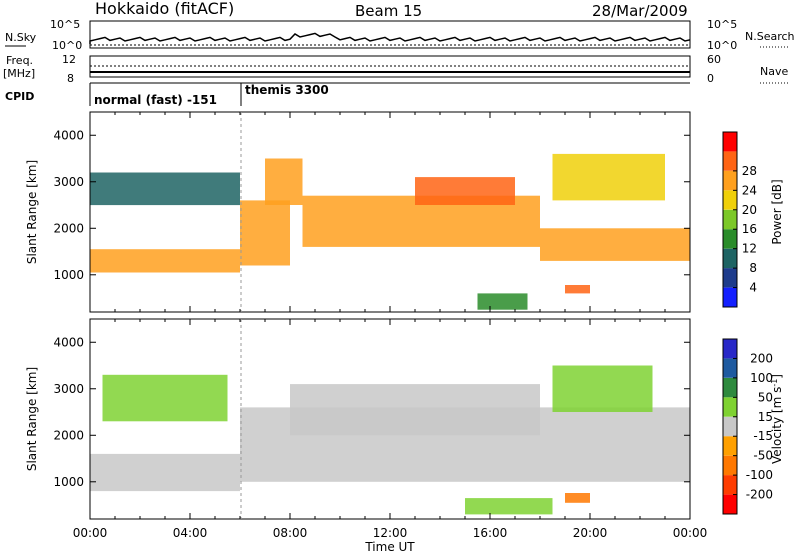  What do you see at coordinates (753, 288) in the screenshot?
I see `colorbar-tick-label: 4` at bounding box center [753, 288].